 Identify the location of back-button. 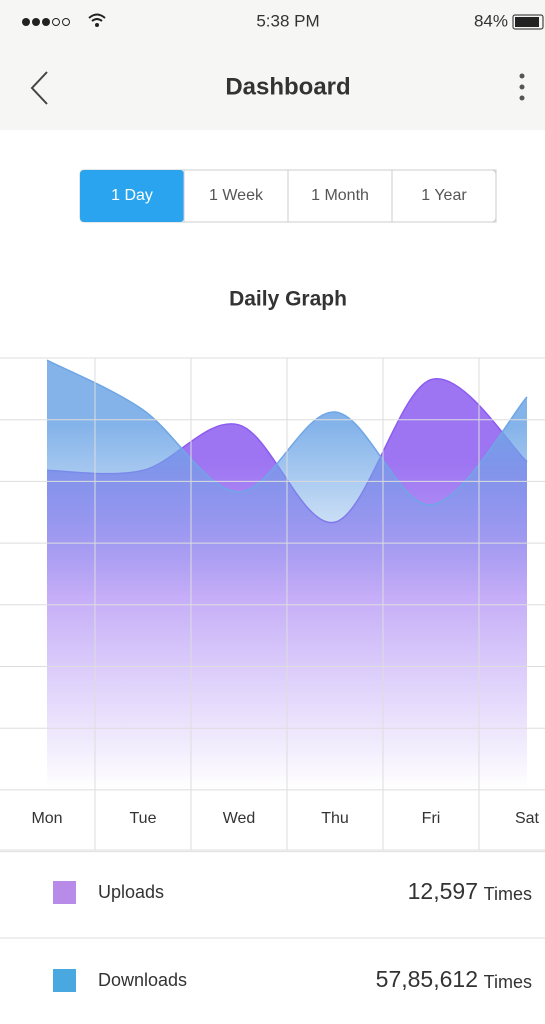
(39, 88).